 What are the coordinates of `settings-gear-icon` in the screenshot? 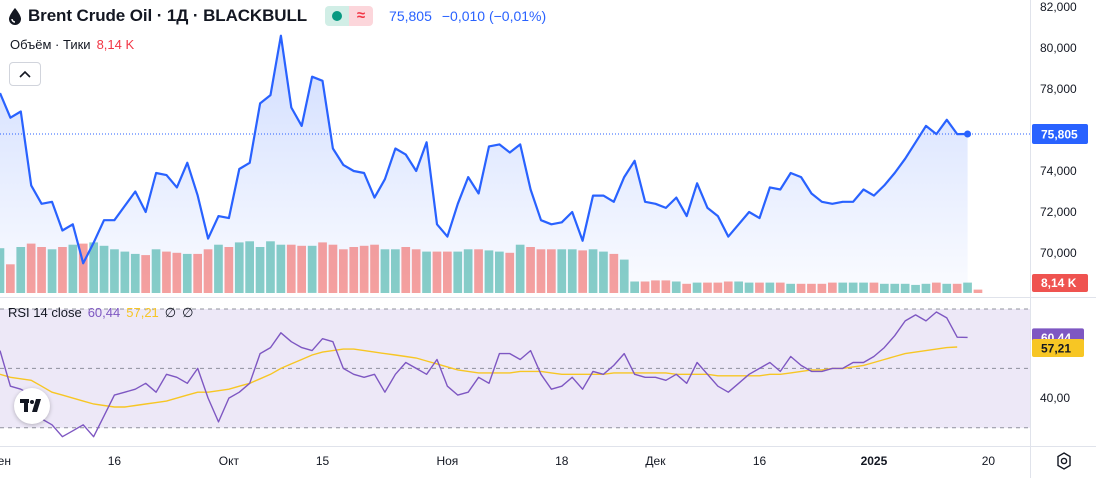 It's located at (1064, 461).